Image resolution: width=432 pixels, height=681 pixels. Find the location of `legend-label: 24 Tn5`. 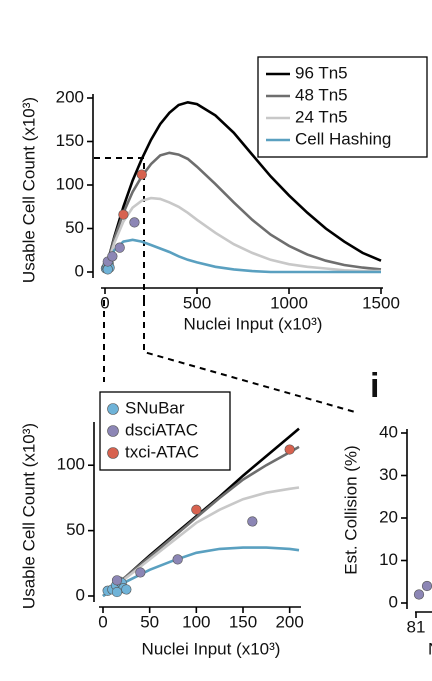

legend-label: 24 Tn5 is located at coordinates (321, 116).